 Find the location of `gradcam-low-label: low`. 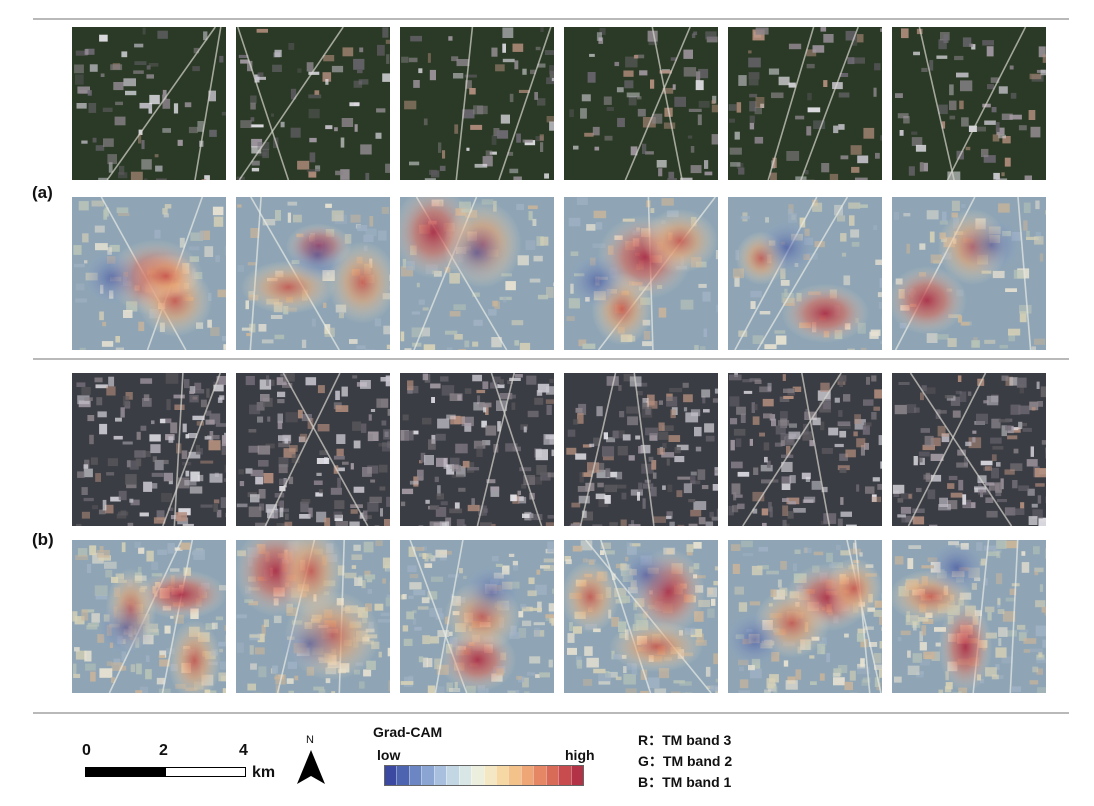

gradcam-low-label: low is located at coordinates (389, 755).